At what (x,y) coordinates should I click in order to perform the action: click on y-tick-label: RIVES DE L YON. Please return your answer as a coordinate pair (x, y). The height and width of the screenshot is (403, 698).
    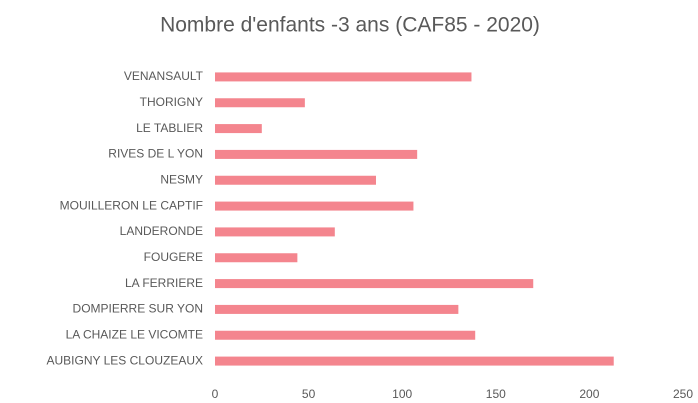
    Looking at the image, I should click on (155, 154).